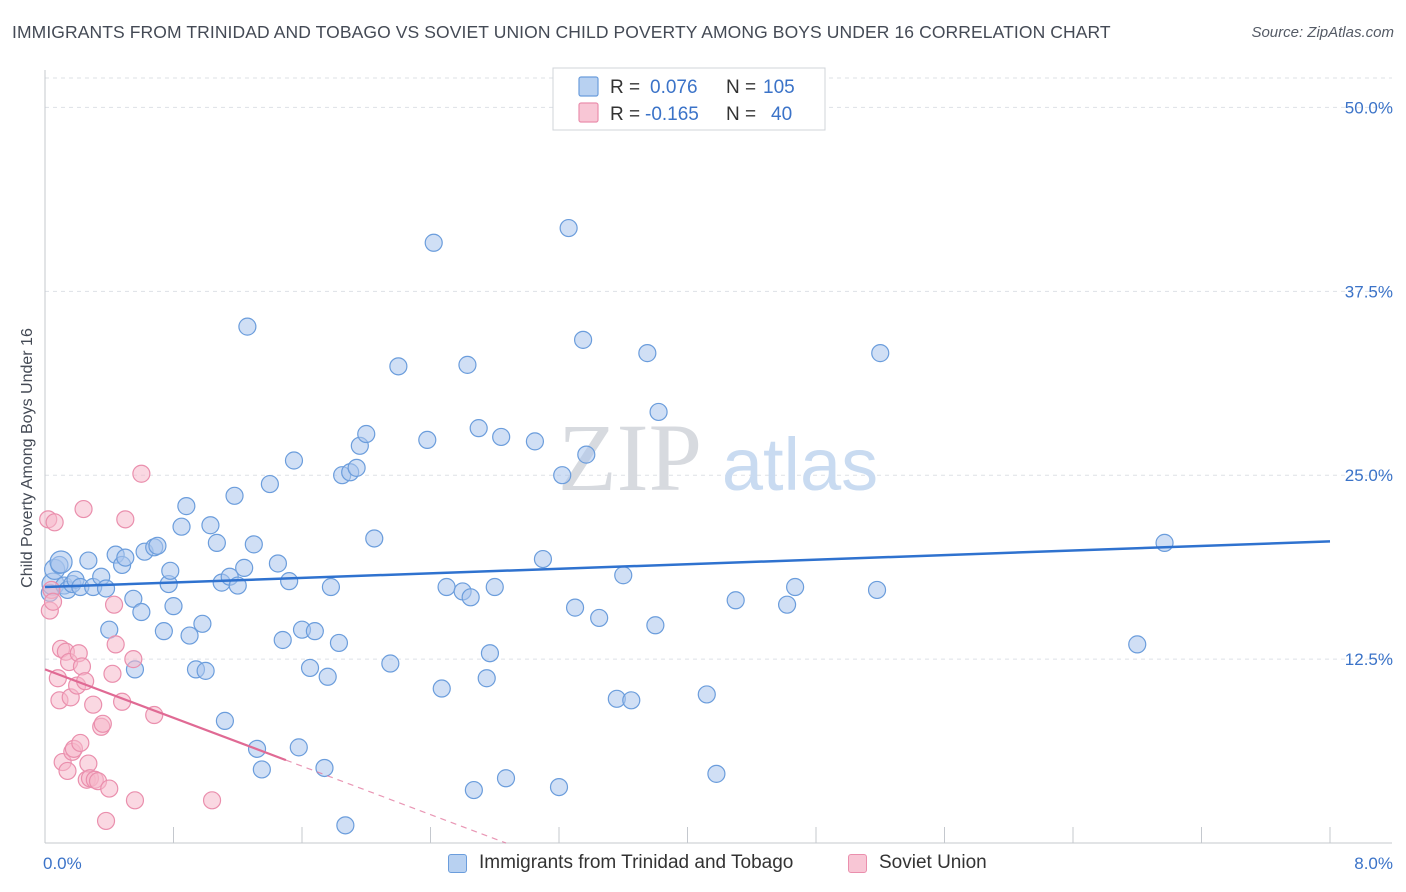  I want to click on y-tick-label: 25.0%, so click(1369, 475).